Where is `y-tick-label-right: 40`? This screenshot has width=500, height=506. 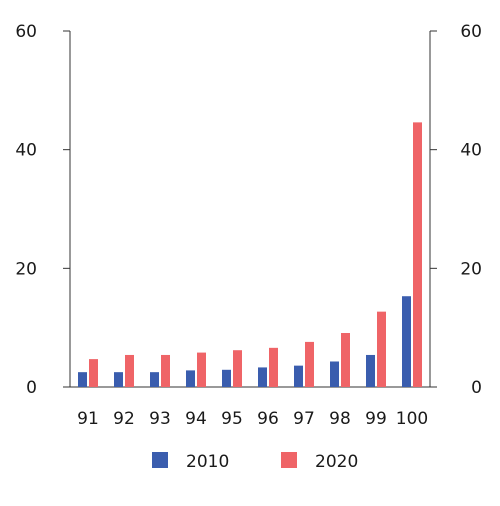
y-tick-label-right: 40 is located at coordinates (471, 151).